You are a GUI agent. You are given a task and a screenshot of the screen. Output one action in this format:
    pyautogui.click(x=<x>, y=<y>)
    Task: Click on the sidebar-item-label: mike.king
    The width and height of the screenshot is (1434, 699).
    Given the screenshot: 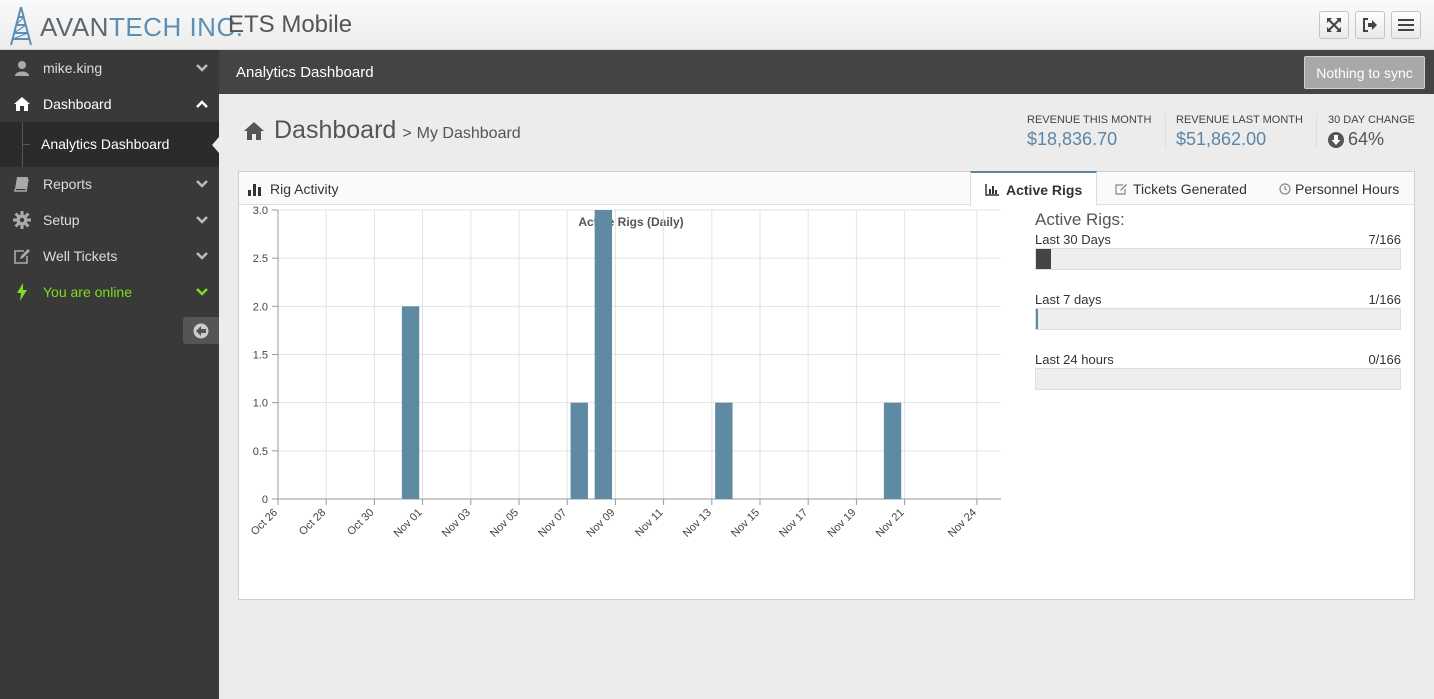 What is the action you would take?
    pyautogui.click(x=73, y=68)
    